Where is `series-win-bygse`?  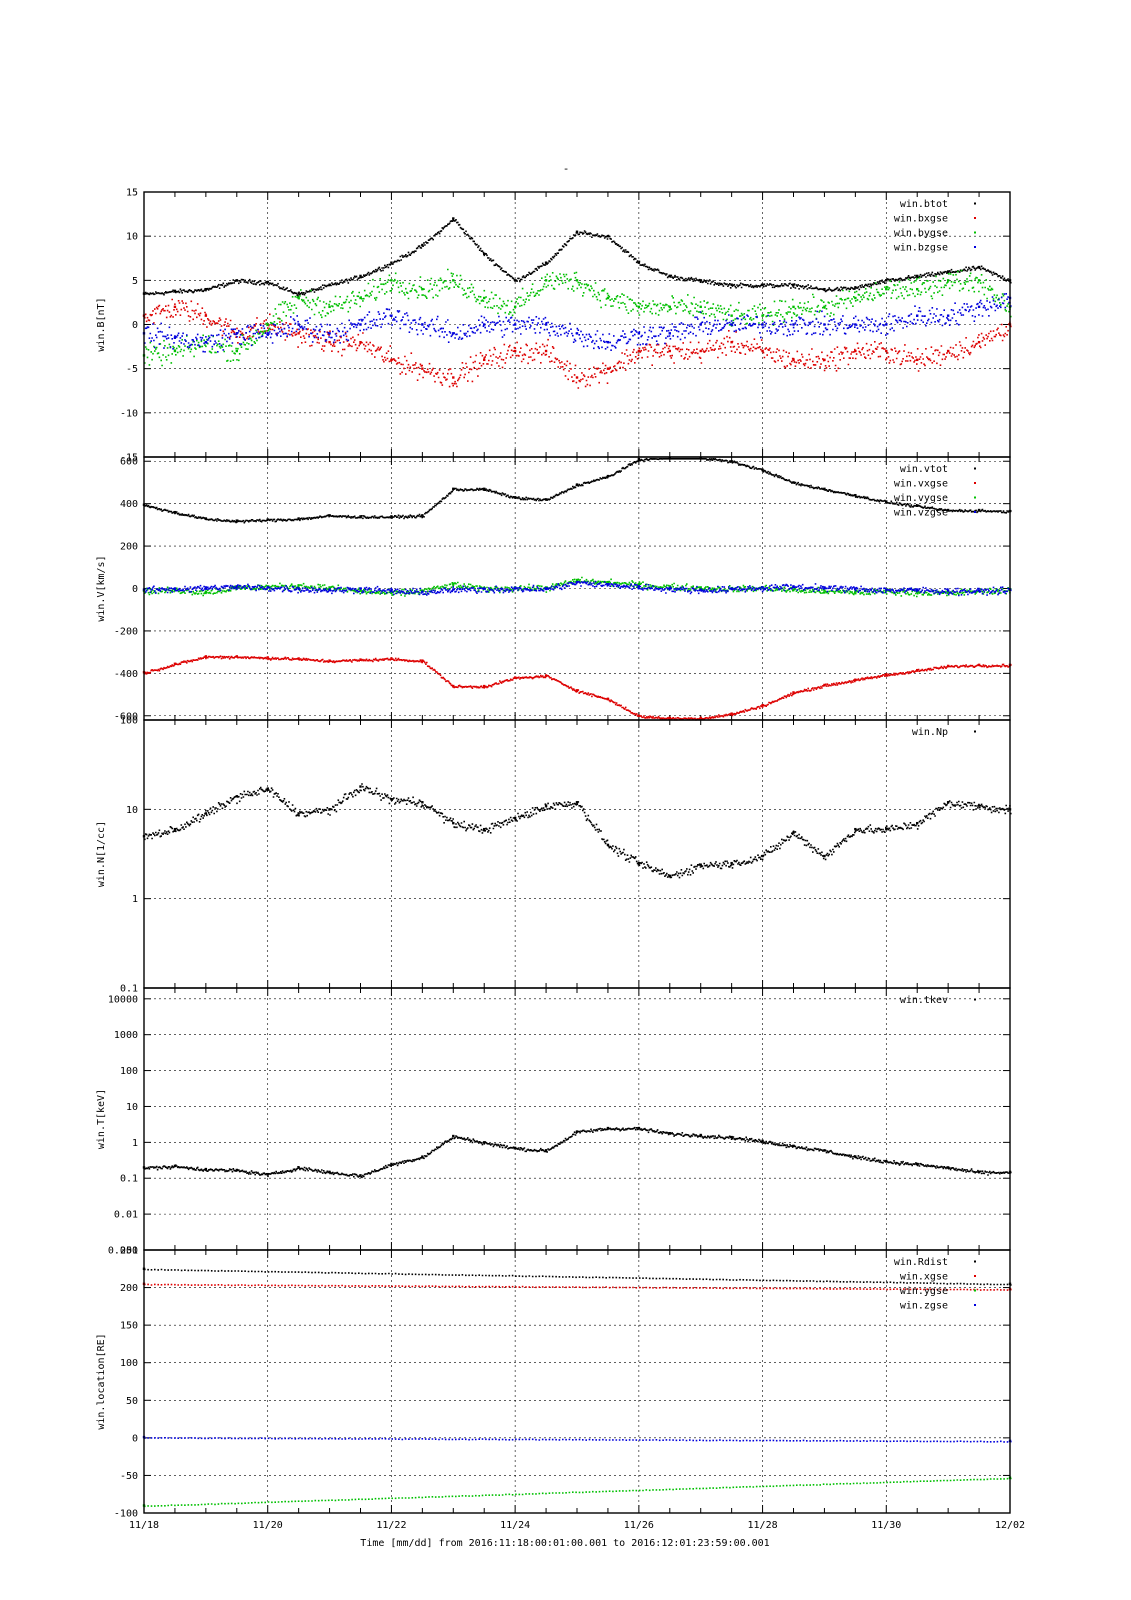
series-win-bygse is located at coordinates (577, 317).